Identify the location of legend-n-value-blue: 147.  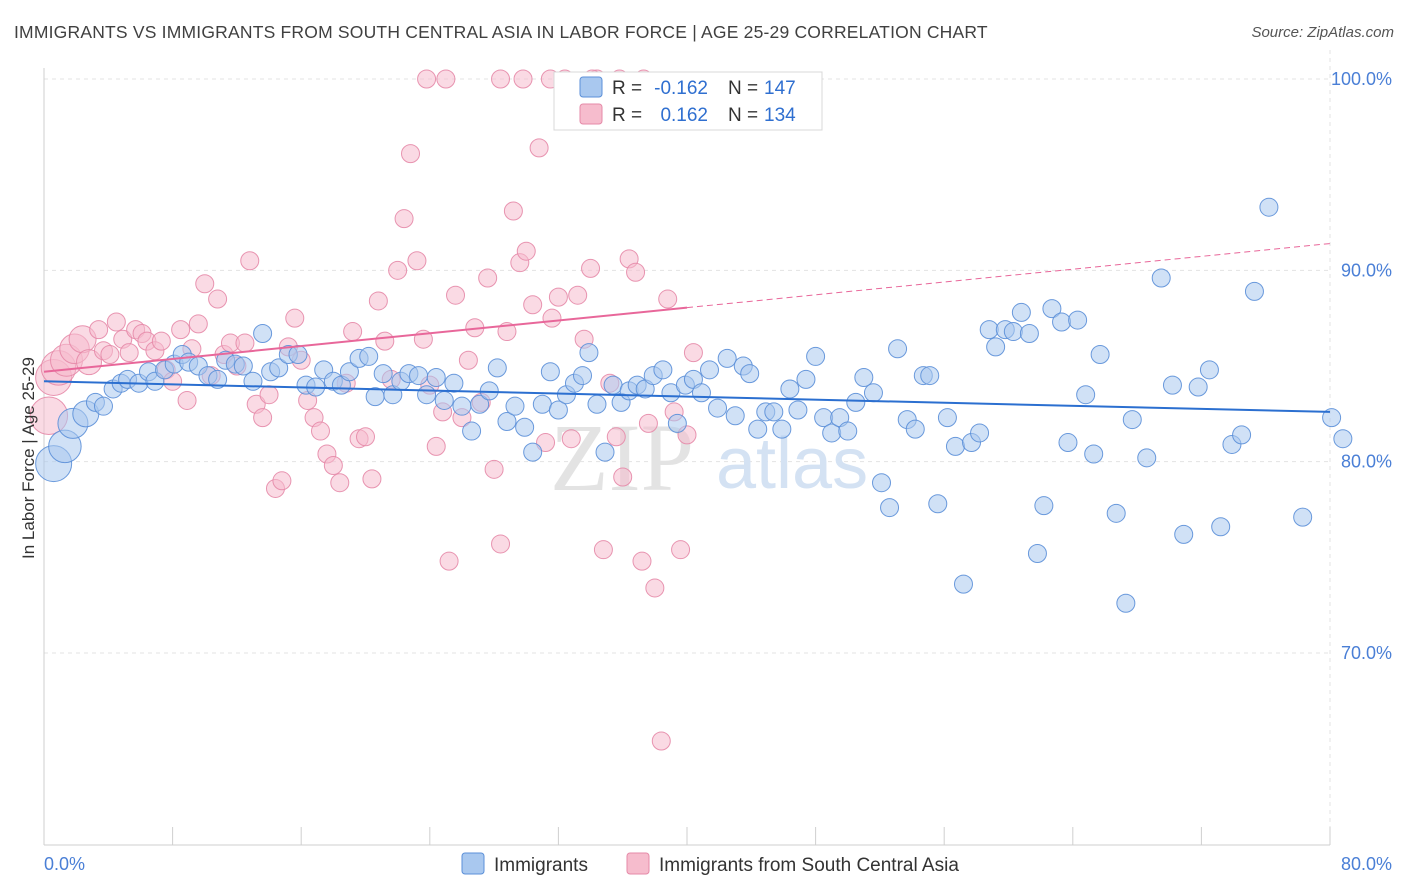
(780, 88).